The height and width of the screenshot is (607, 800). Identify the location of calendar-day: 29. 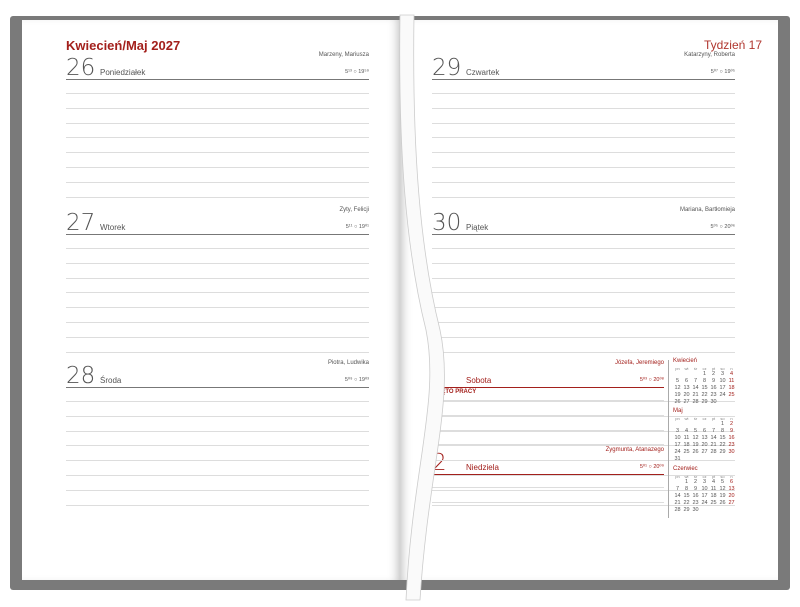
(722, 452).